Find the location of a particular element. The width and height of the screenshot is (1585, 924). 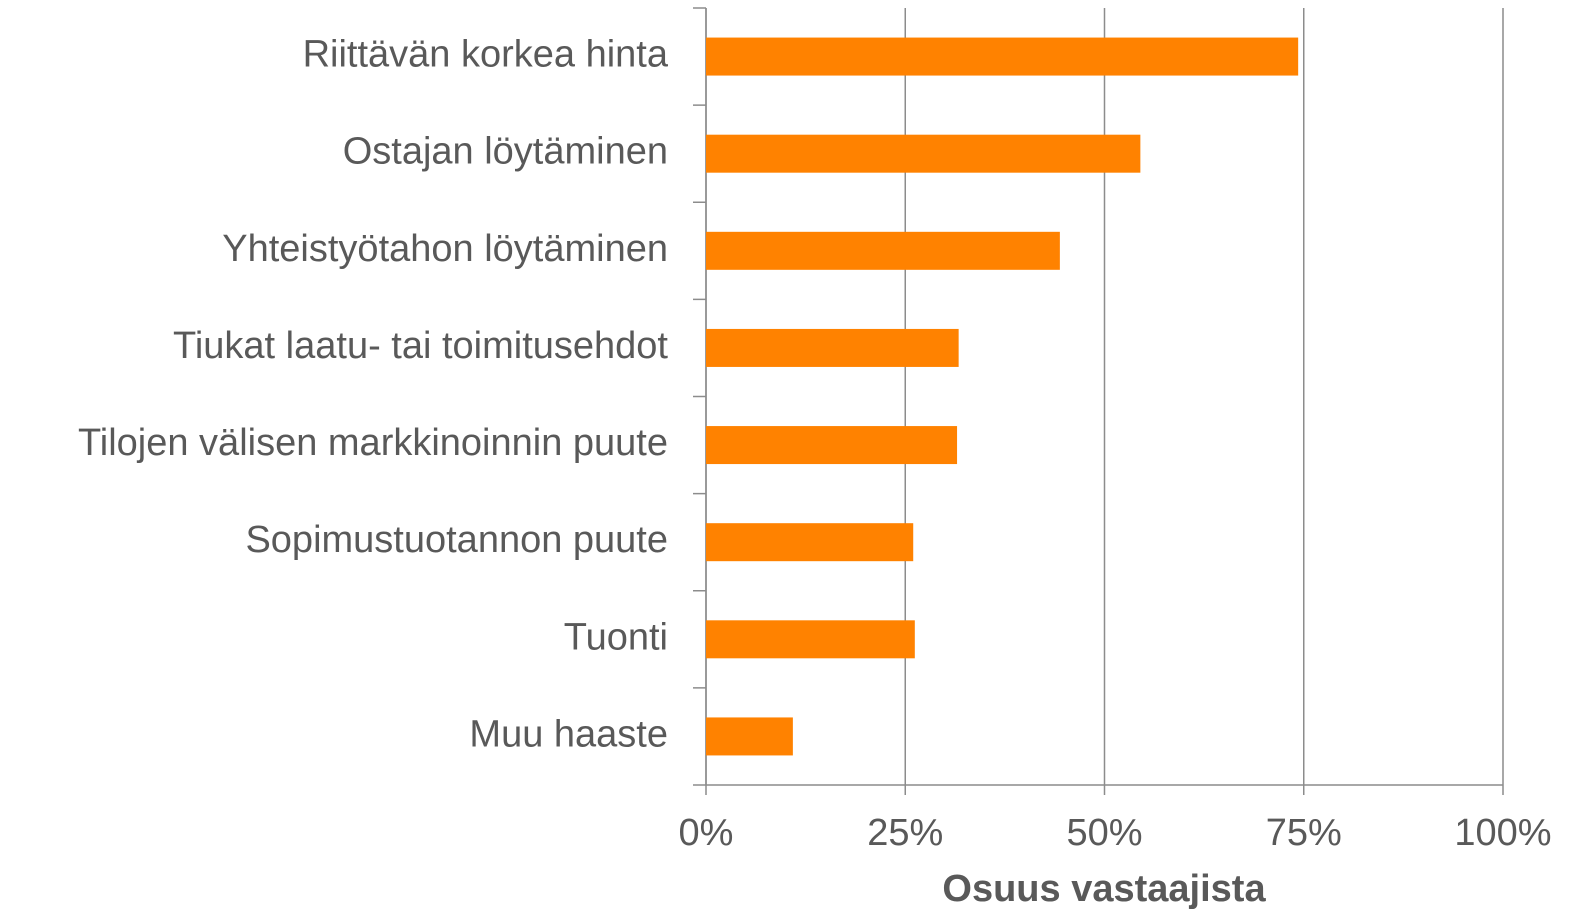

y-tick-label: Sopimustuotannon puute is located at coordinates (456, 540).